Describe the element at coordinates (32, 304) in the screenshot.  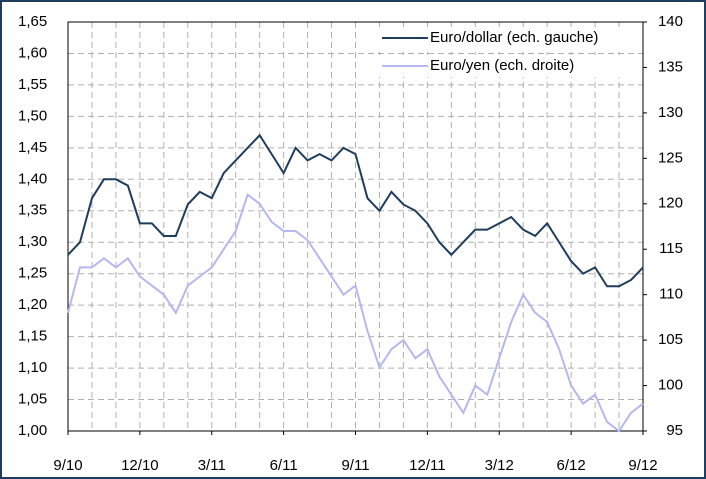
I see `y-tick-label: 1,20` at that location.